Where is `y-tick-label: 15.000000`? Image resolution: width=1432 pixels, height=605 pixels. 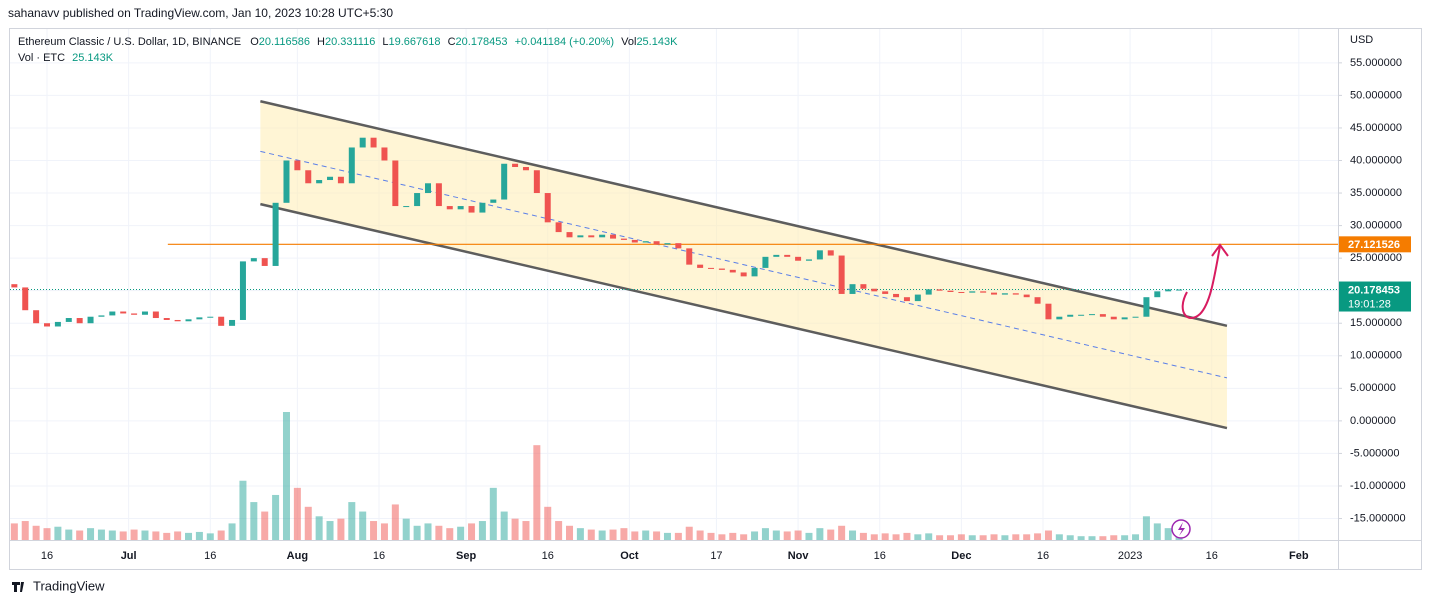
y-tick-label: 15.000000 is located at coordinates (1376, 323).